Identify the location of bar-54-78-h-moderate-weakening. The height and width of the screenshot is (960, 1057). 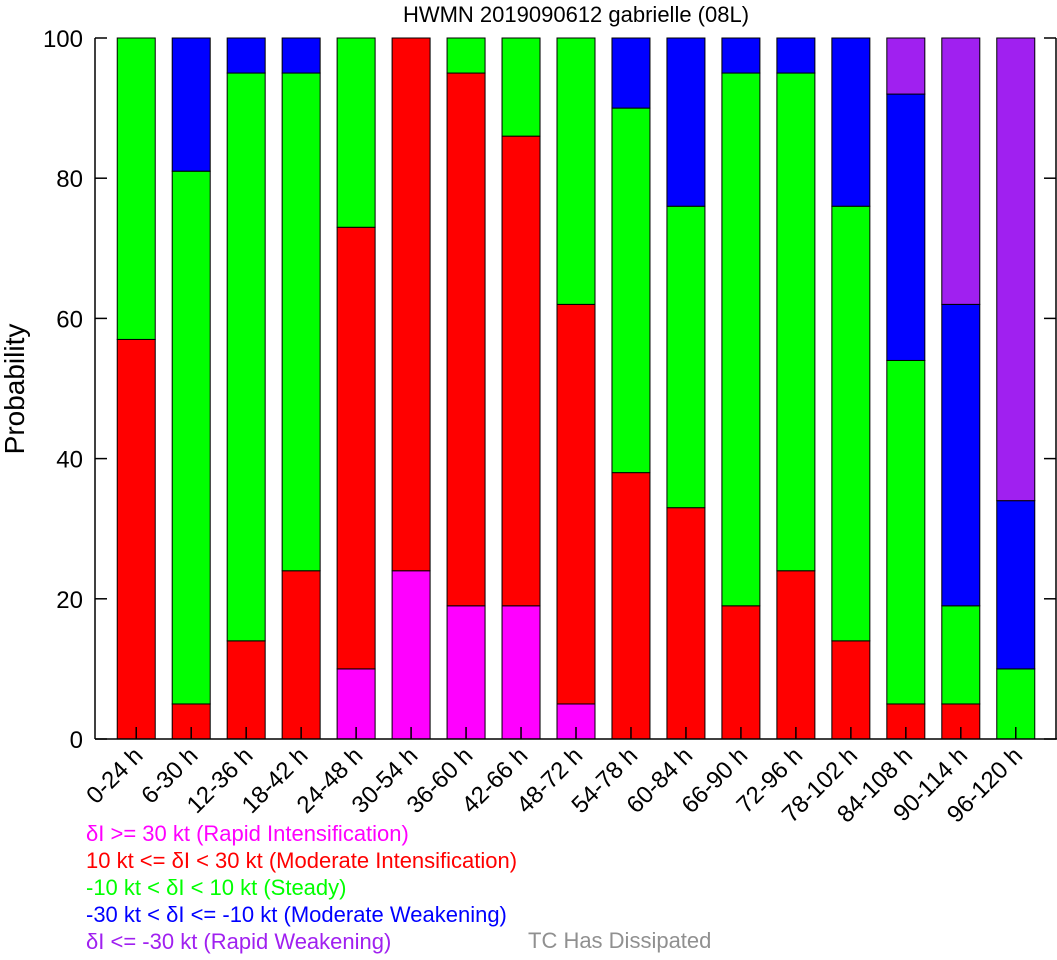
(631, 73).